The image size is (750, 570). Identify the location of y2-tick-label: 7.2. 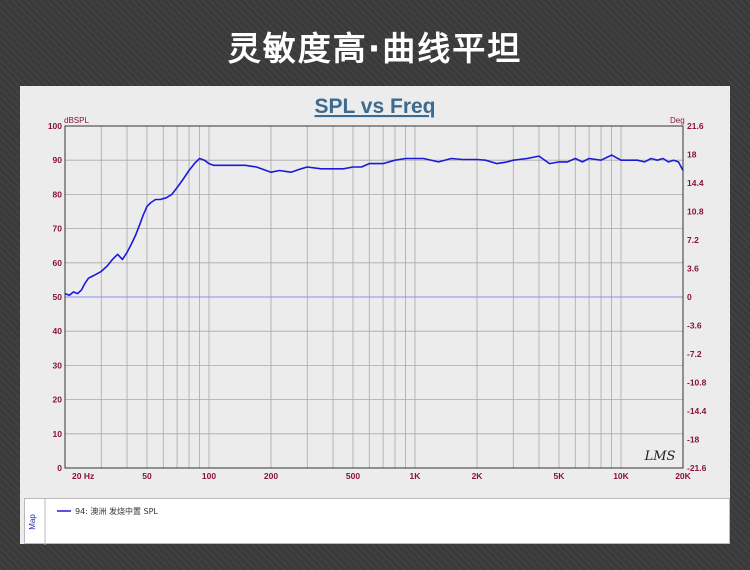
(693, 240).